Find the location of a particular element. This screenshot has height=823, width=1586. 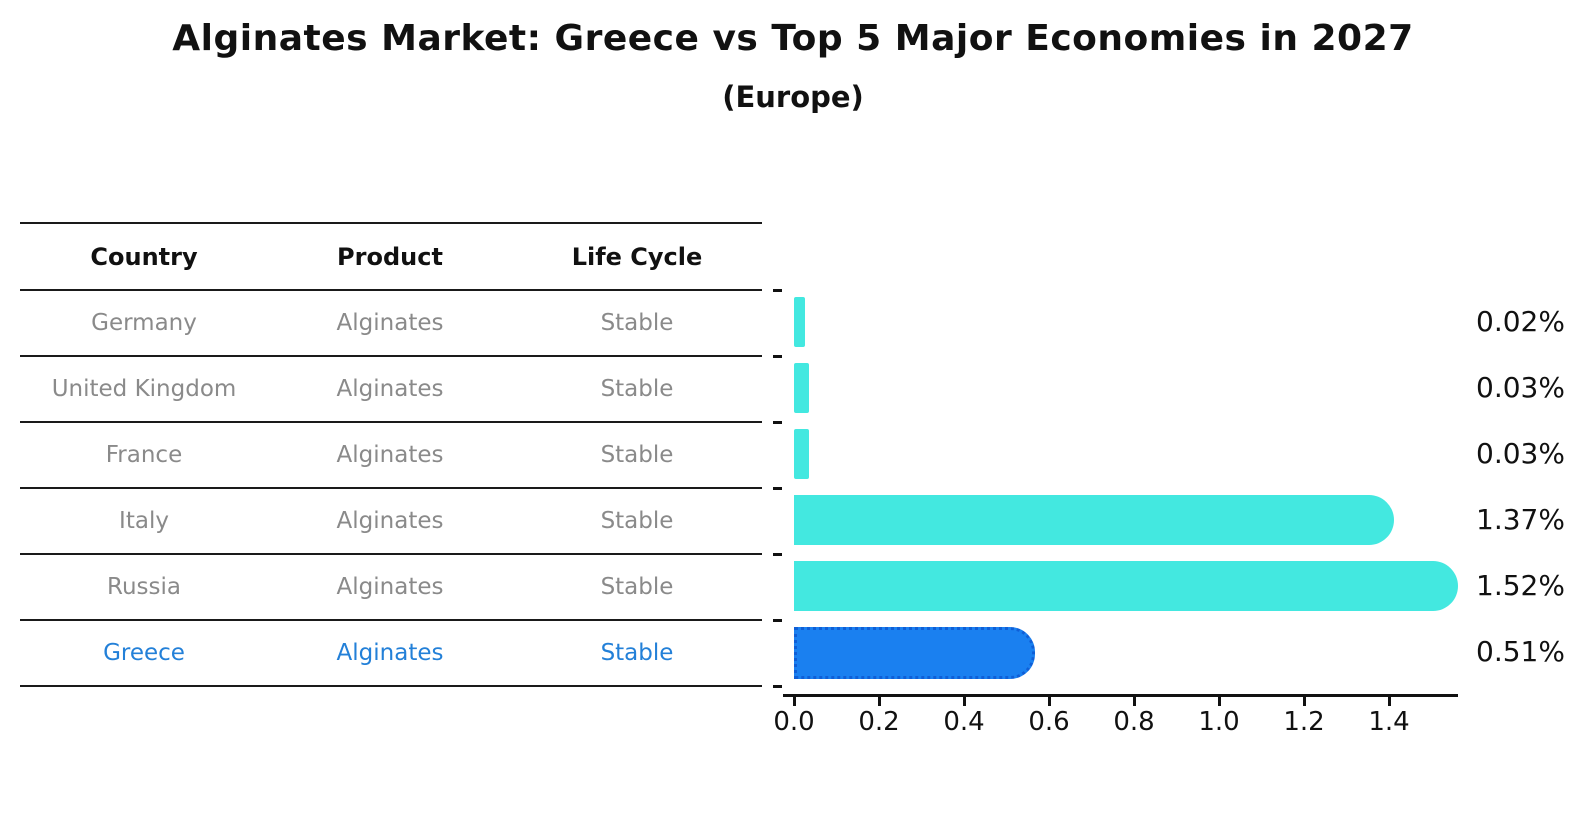

header-country: Country is located at coordinates (144, 256).